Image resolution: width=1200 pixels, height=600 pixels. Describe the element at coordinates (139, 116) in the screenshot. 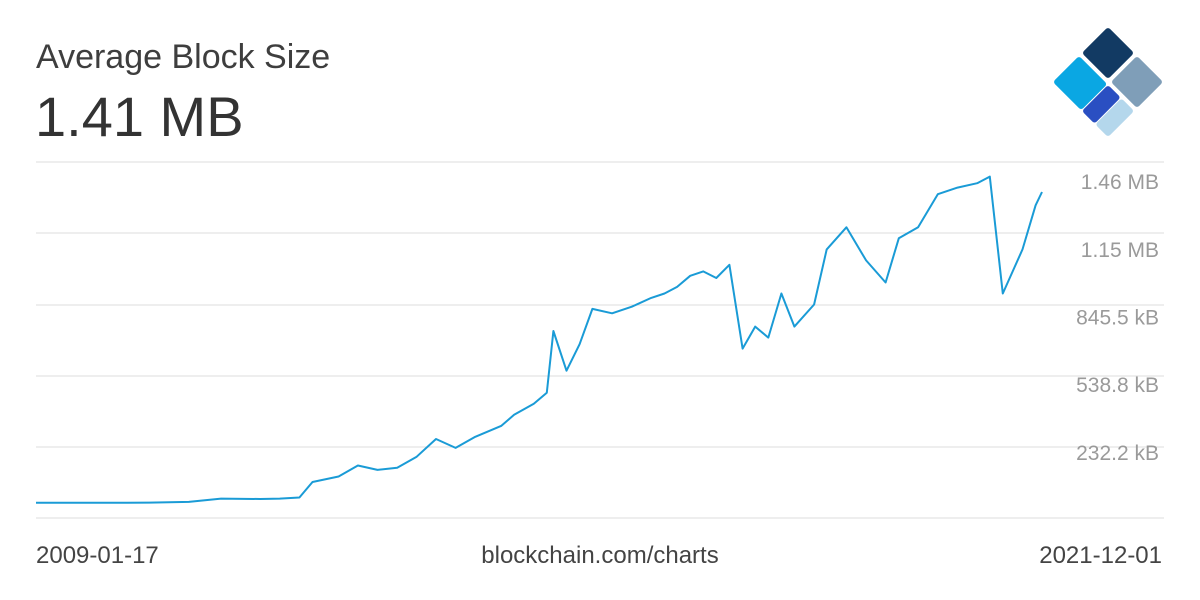

I see `current-value: 1.41 MB` at that location.